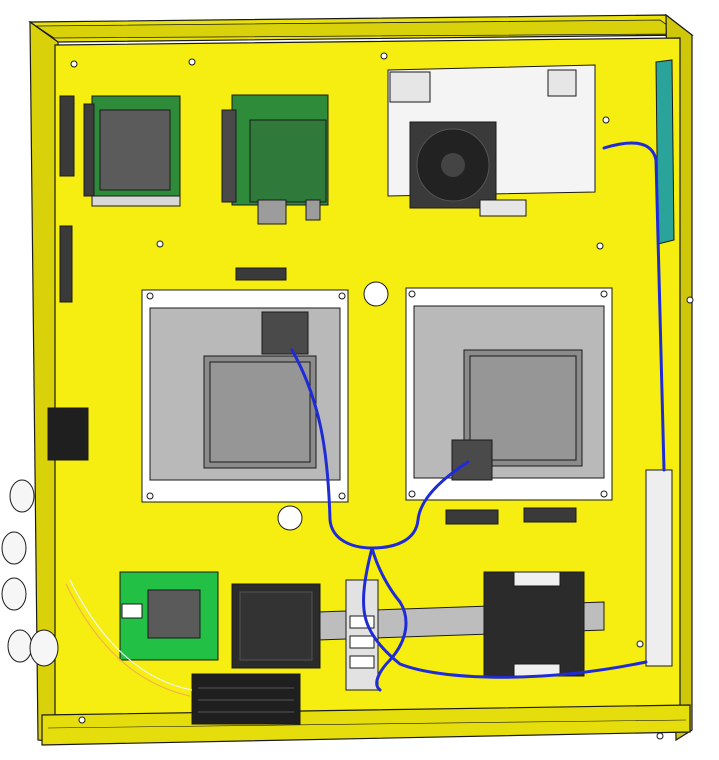  I want to click on pcb-board-top-left, so click(132, 151).